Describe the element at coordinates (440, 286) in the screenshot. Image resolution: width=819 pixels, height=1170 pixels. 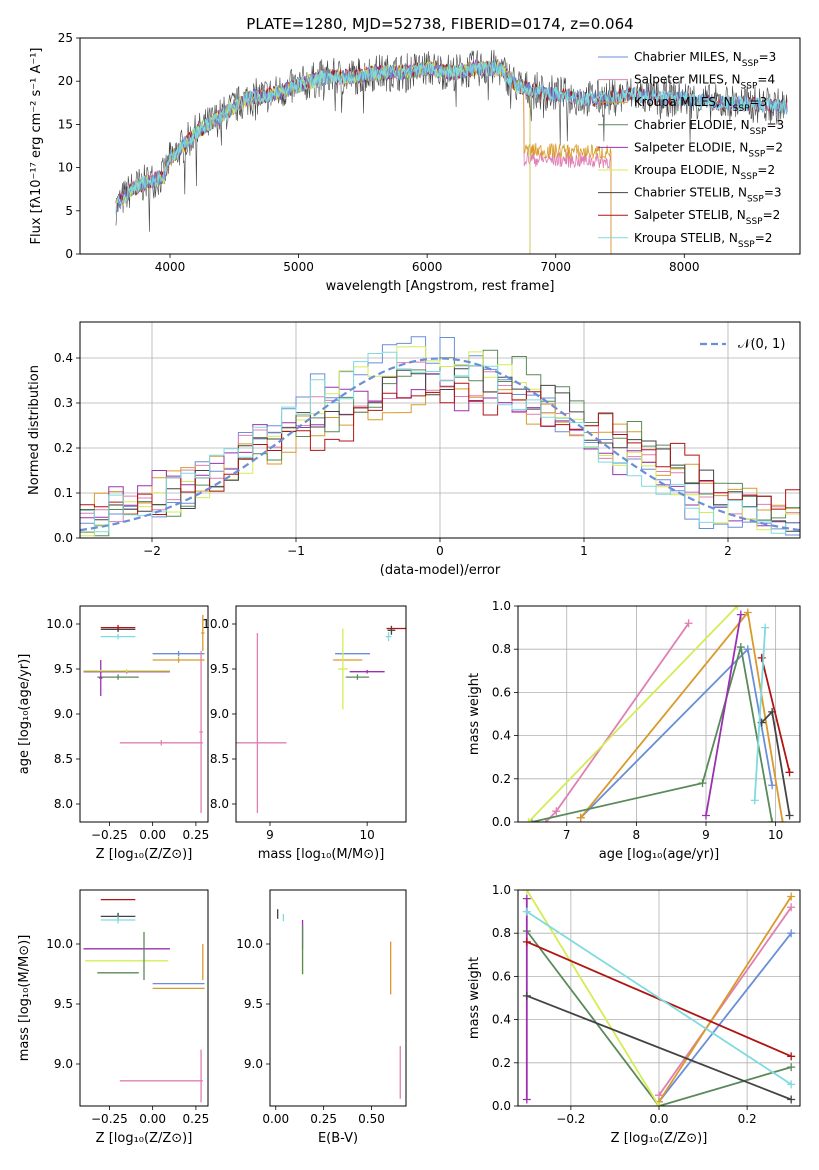
I see `x-axis-label: wavelength [Angstrom, rest frame]` at that location.